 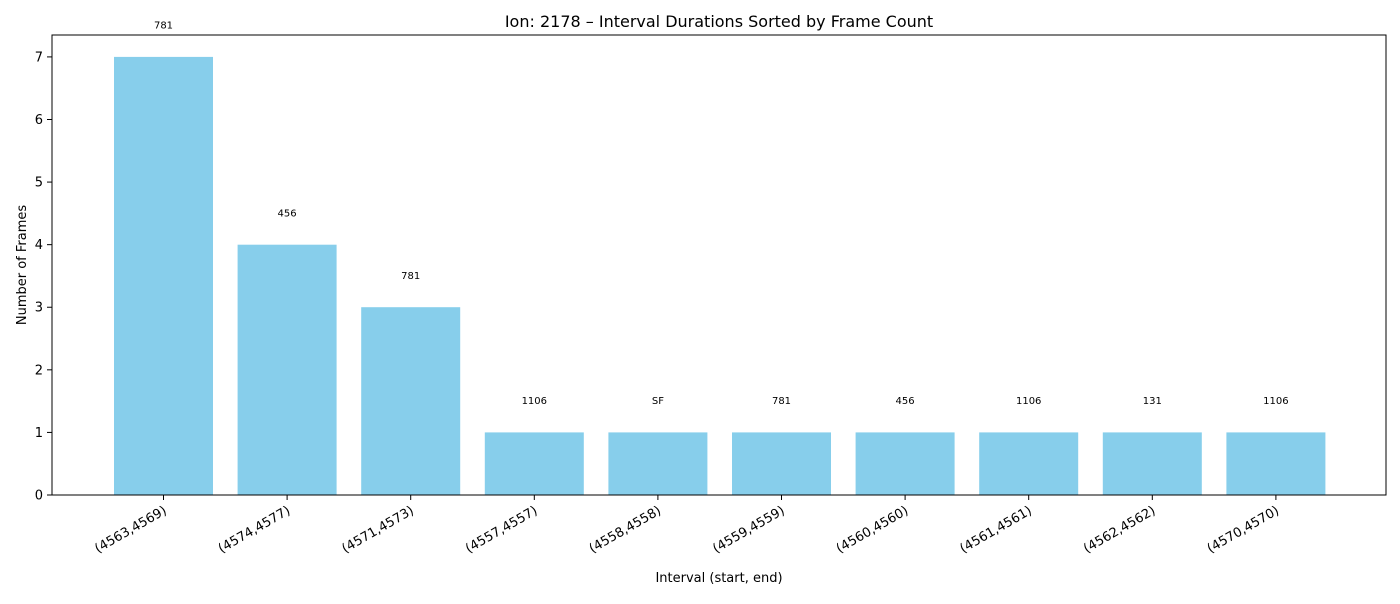 I want to click on bar-label-10: 1106, so click(x=1275, y=401).